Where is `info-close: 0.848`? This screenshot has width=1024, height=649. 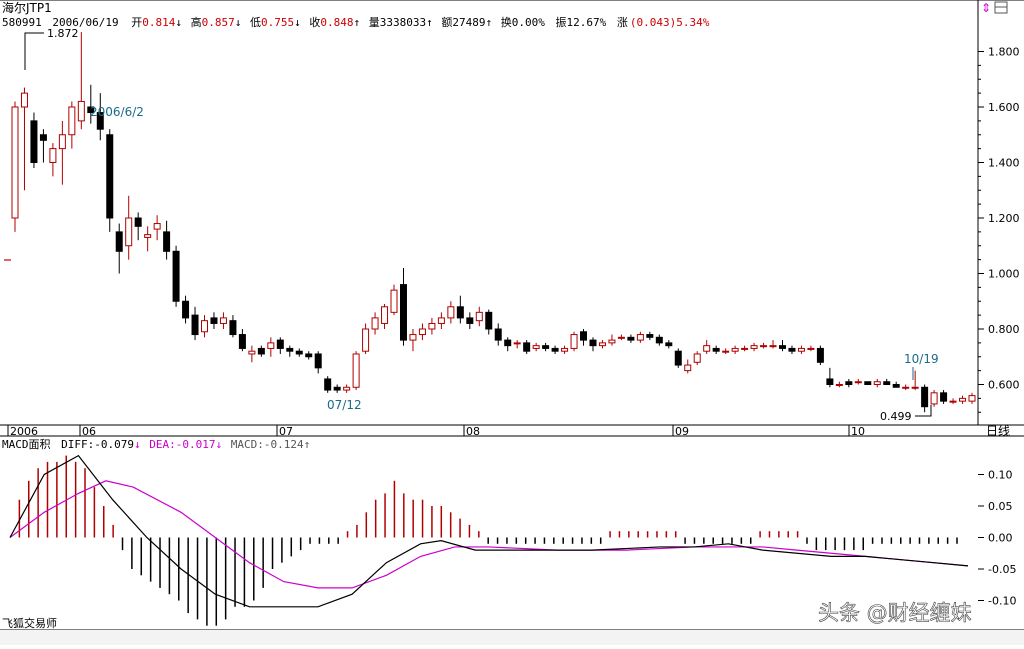 info-close: 0.848 is located at coordinates (336, 22).